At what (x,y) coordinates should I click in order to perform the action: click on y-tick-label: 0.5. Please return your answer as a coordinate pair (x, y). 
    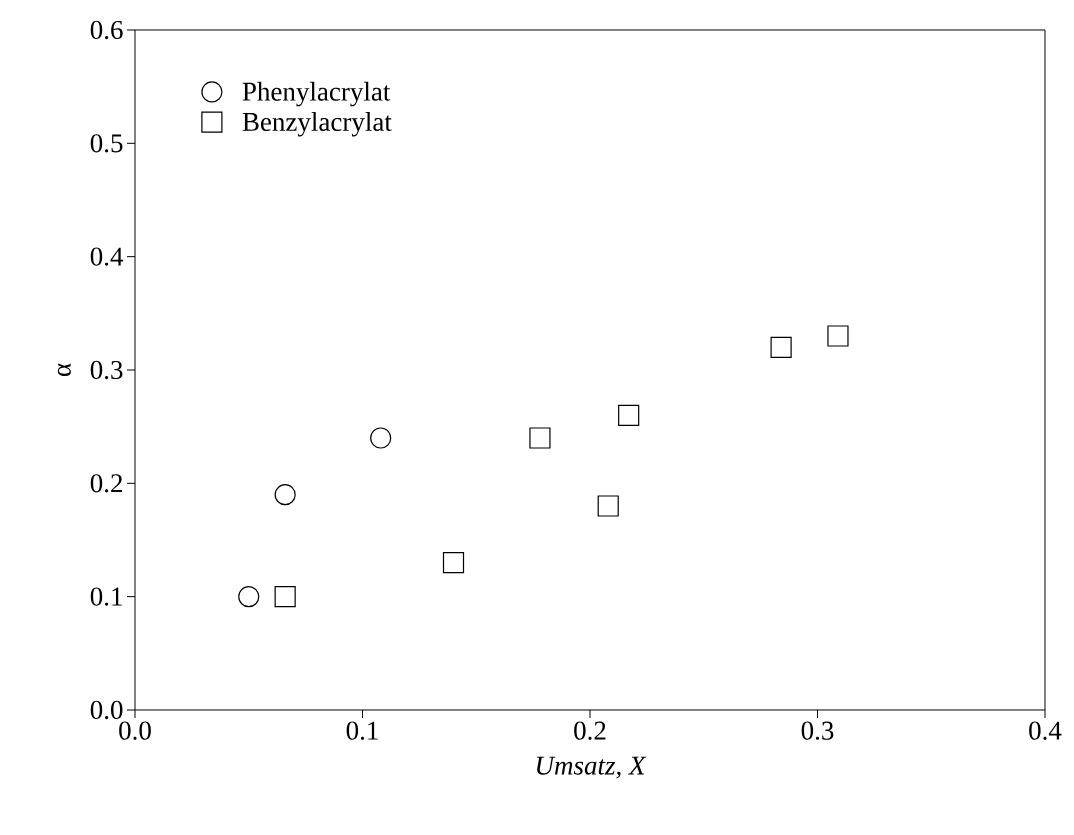
    Looking at the image, I should click on (106, 143).